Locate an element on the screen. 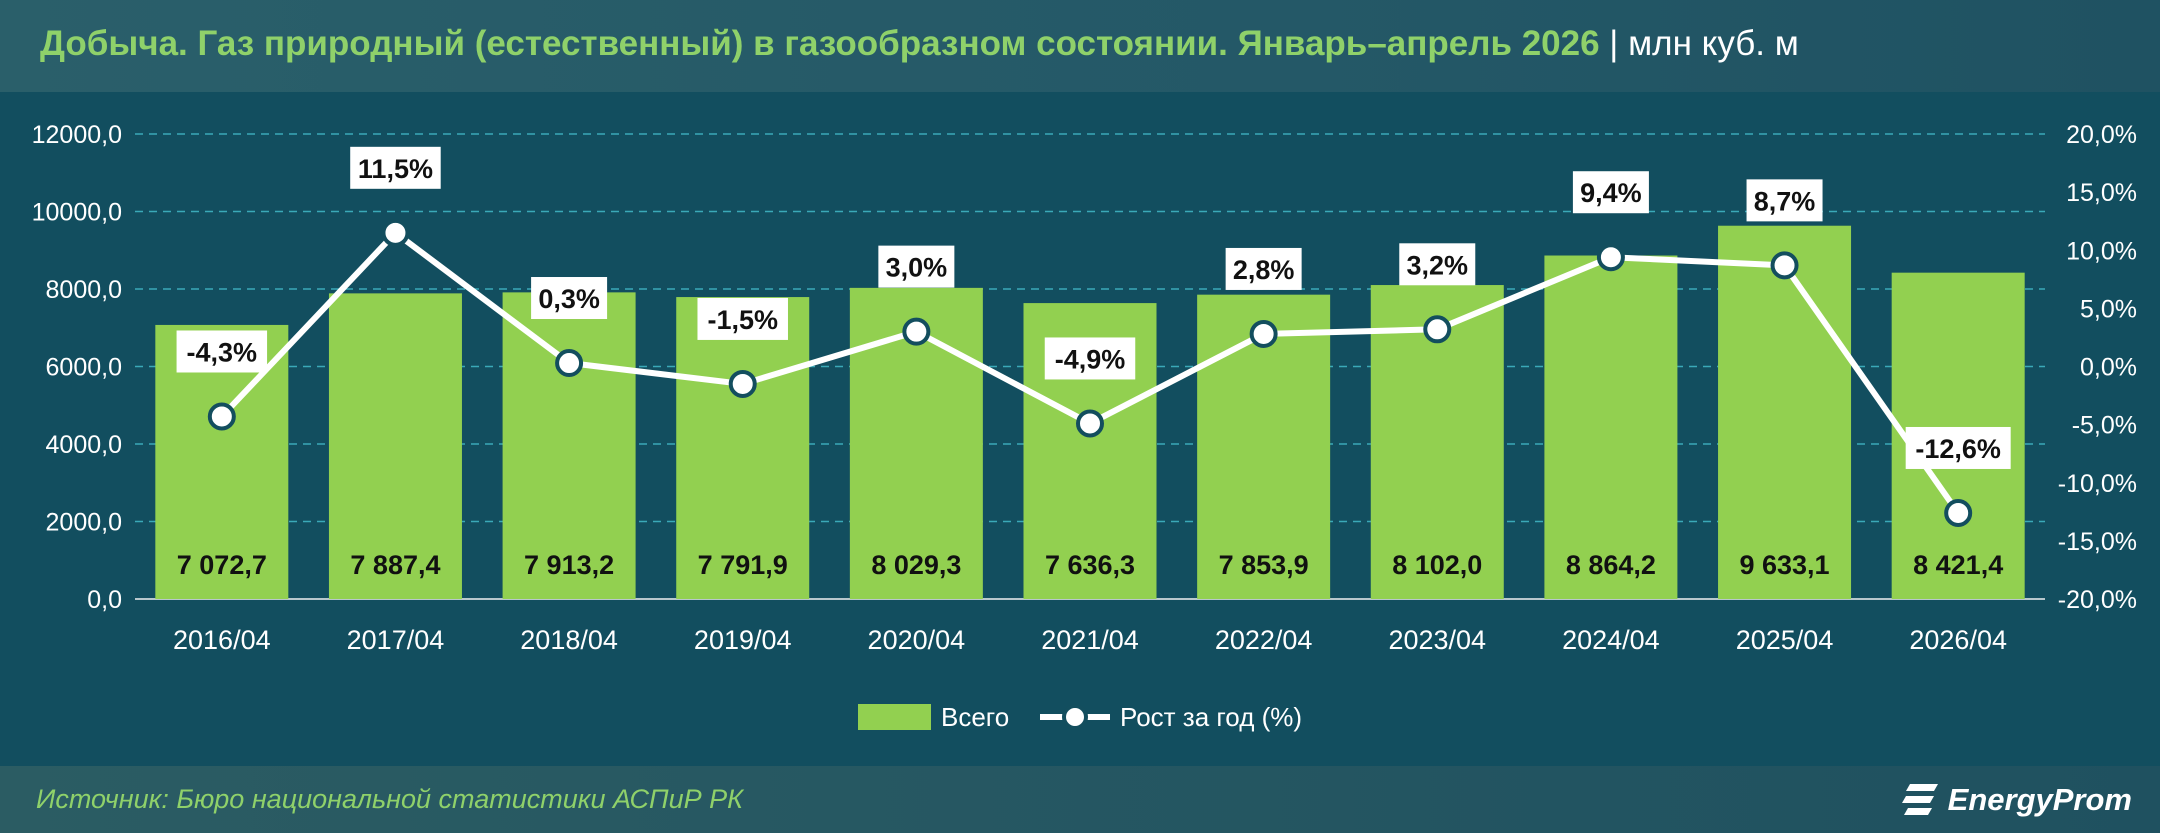 Image resolution: width=2160 pixels, height=833 pixels. bar-value-label: 7 853,9 is located at coordinates (1264, 565).